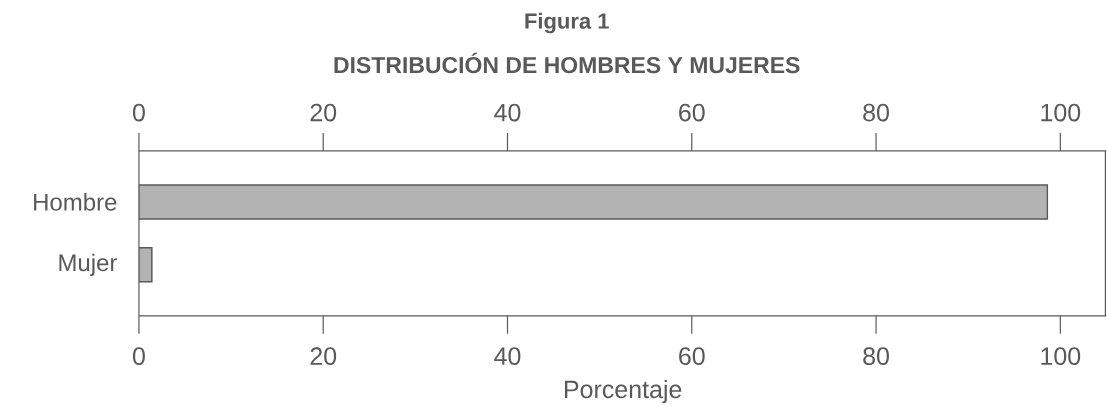 This screenshot has width=1107, height=407. I want to click on x2-tick-label: 20, so click(323, 356).